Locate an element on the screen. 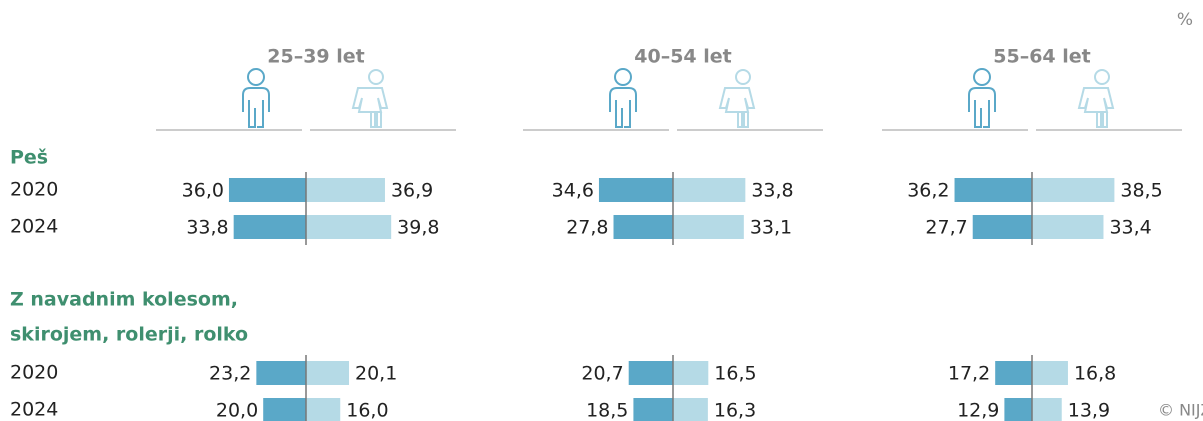 This screenshot has width=1203, height=421. male-value-label: 20,7 is located at coordinates (602, 374).